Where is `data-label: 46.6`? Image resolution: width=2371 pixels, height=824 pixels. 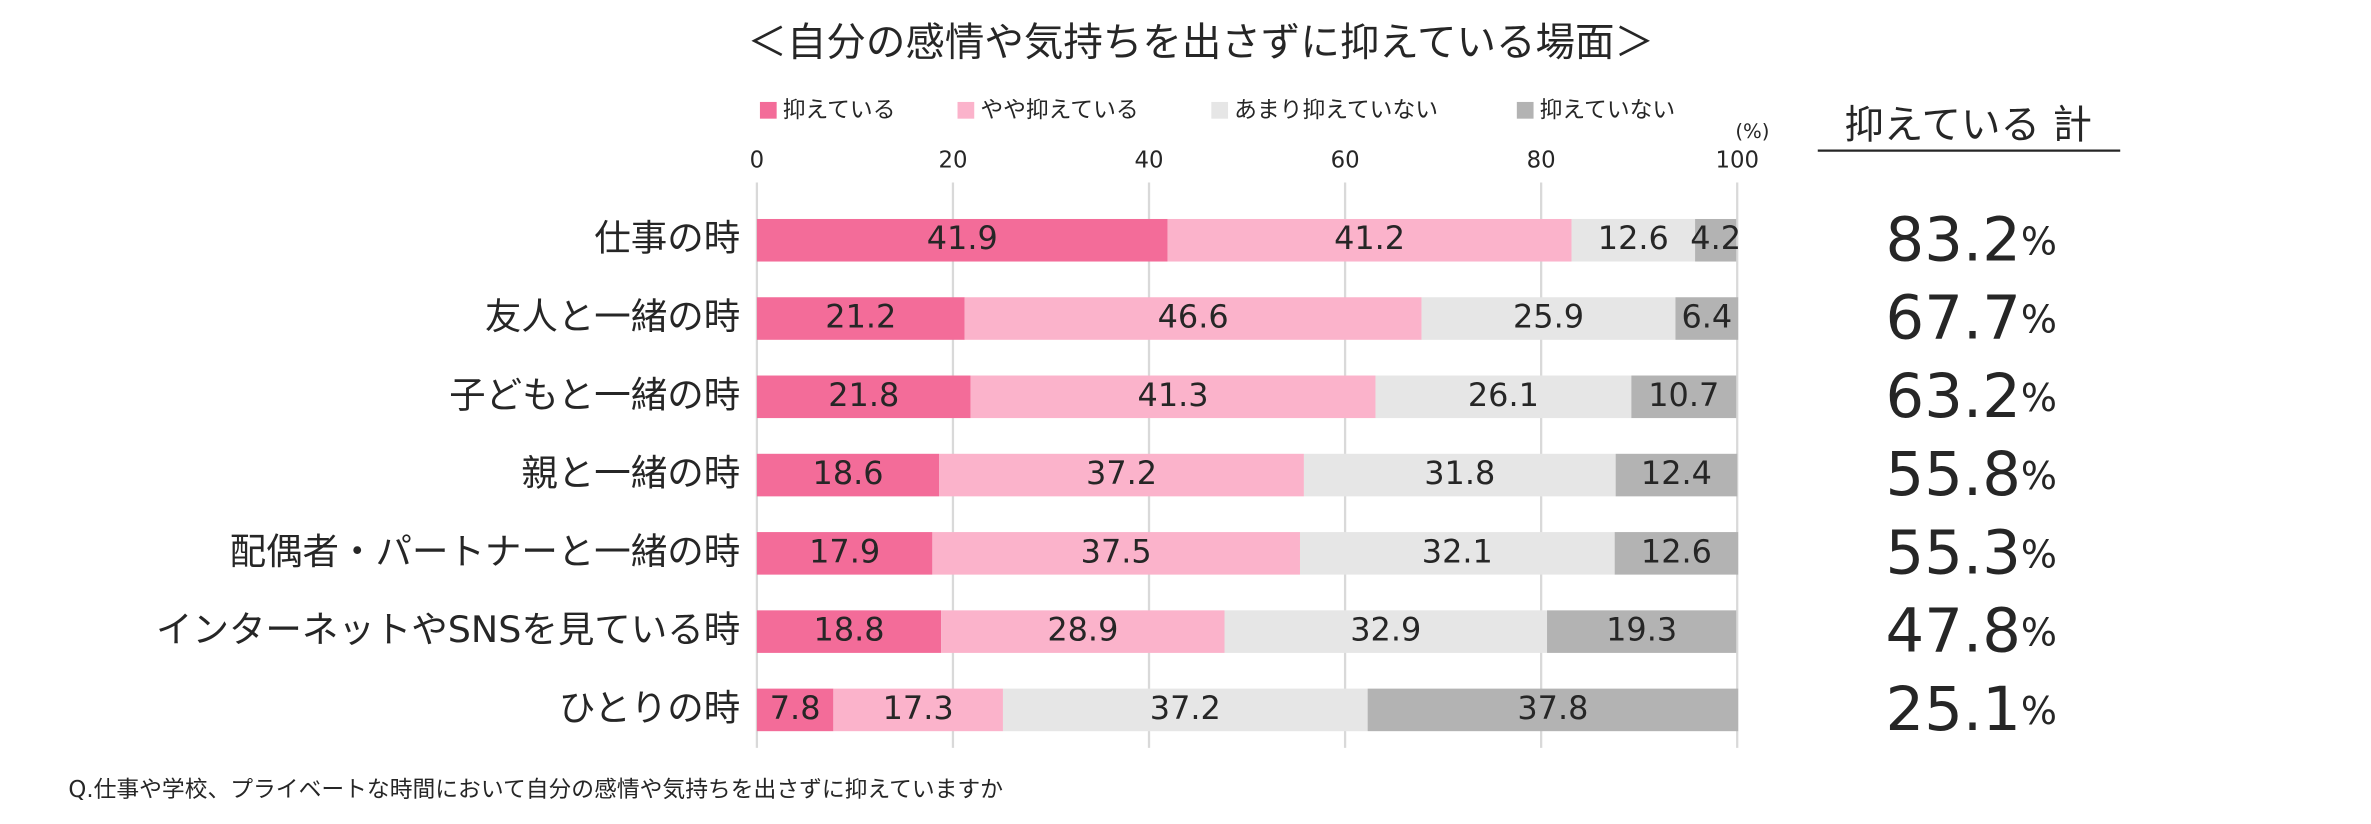 data-label: 46.6 is located at coordinates (1193, 317).